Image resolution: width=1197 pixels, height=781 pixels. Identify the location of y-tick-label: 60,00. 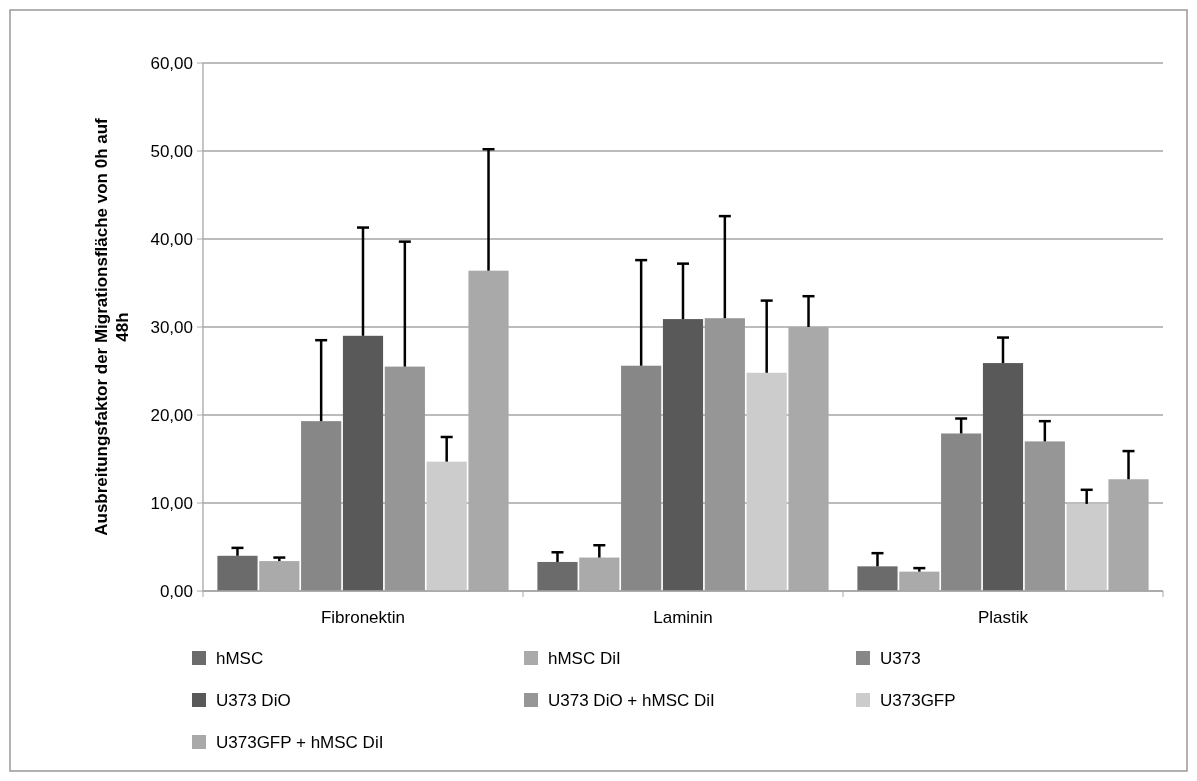
(171, 63).